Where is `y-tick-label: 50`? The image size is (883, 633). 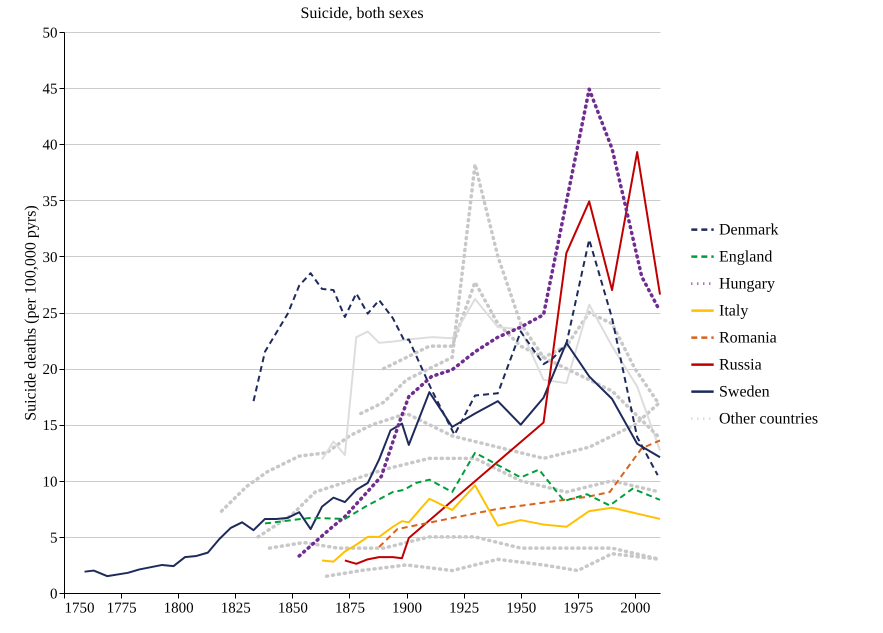 y-tick-label: 50 is located at coordinates (50, 34).